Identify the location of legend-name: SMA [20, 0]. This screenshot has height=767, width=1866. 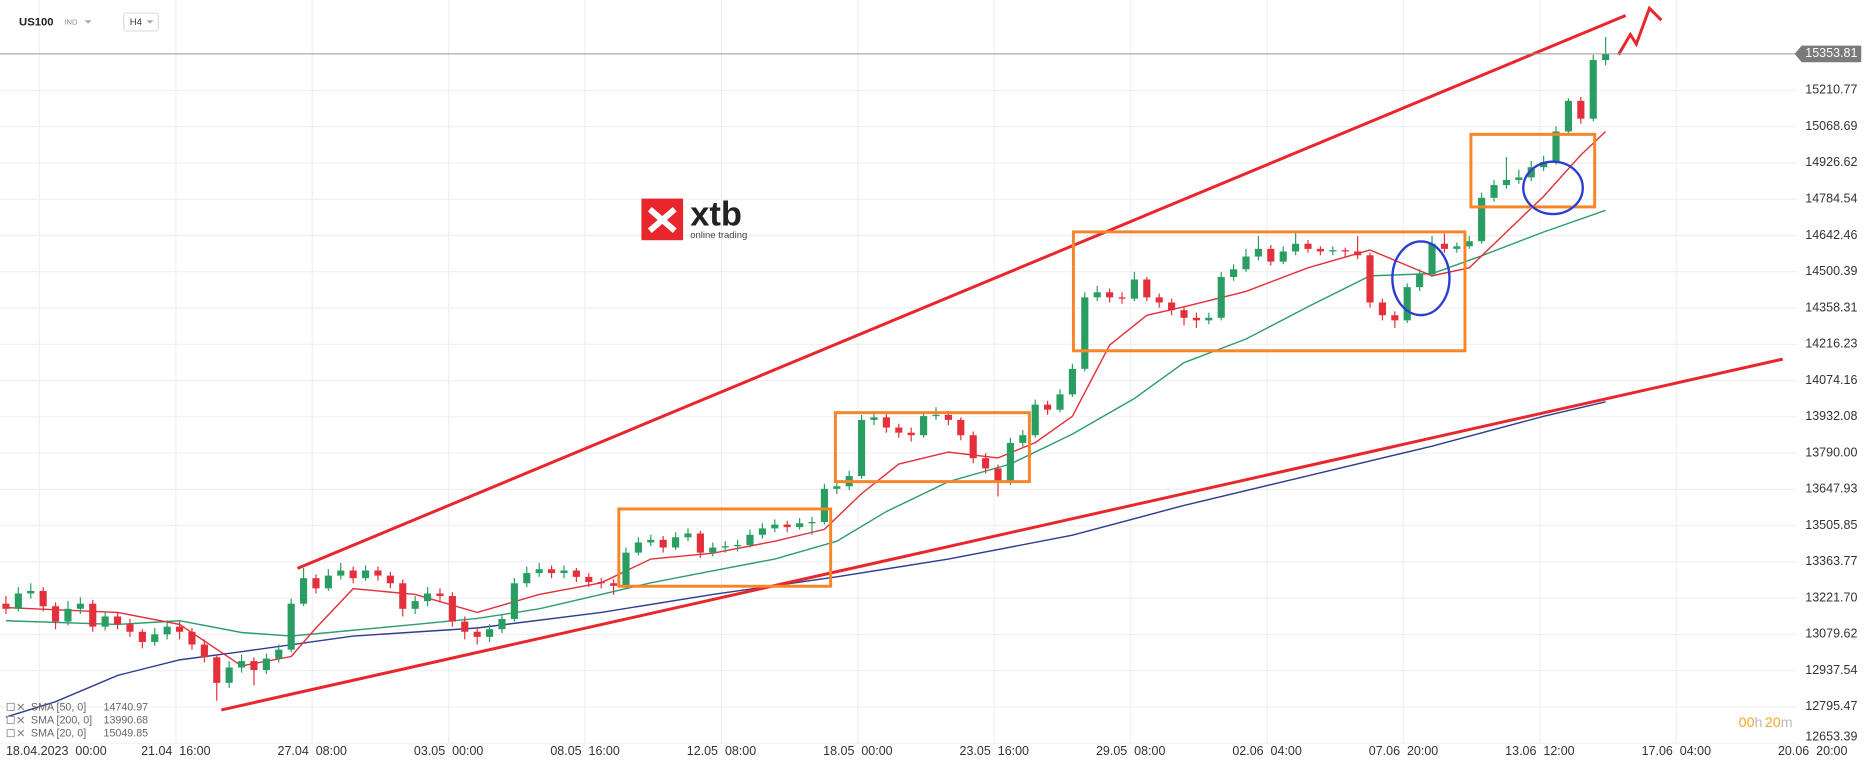
(58, 734).